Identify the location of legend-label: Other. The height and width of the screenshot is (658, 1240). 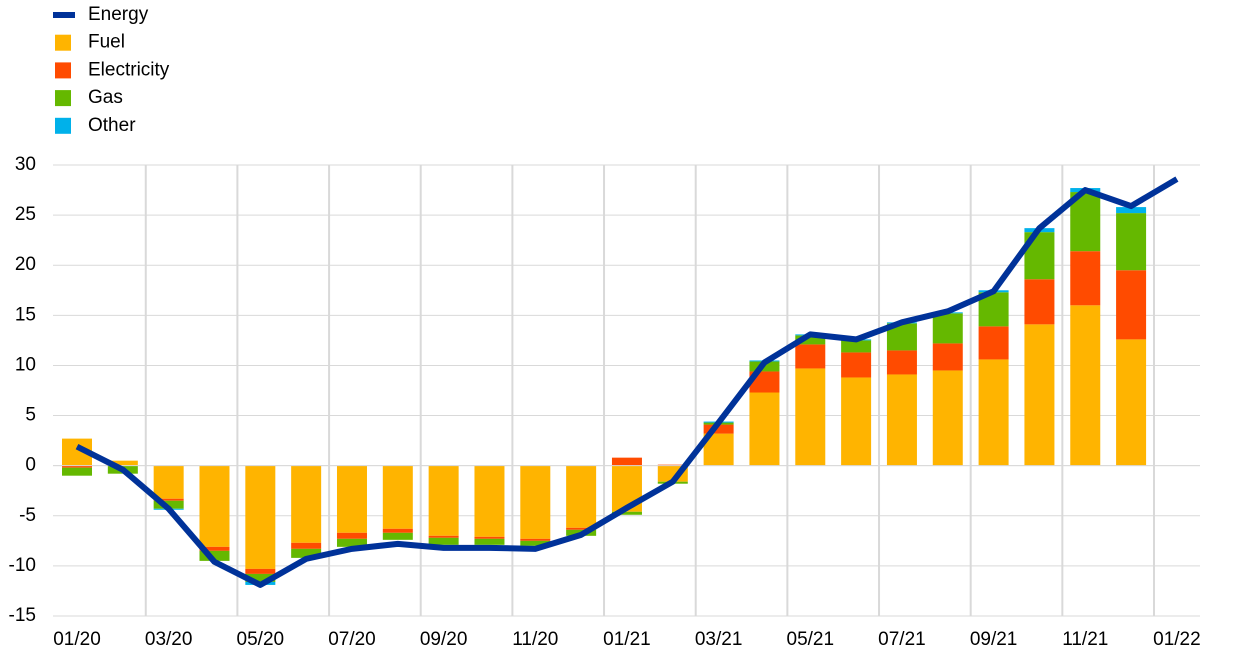
(112, 125).